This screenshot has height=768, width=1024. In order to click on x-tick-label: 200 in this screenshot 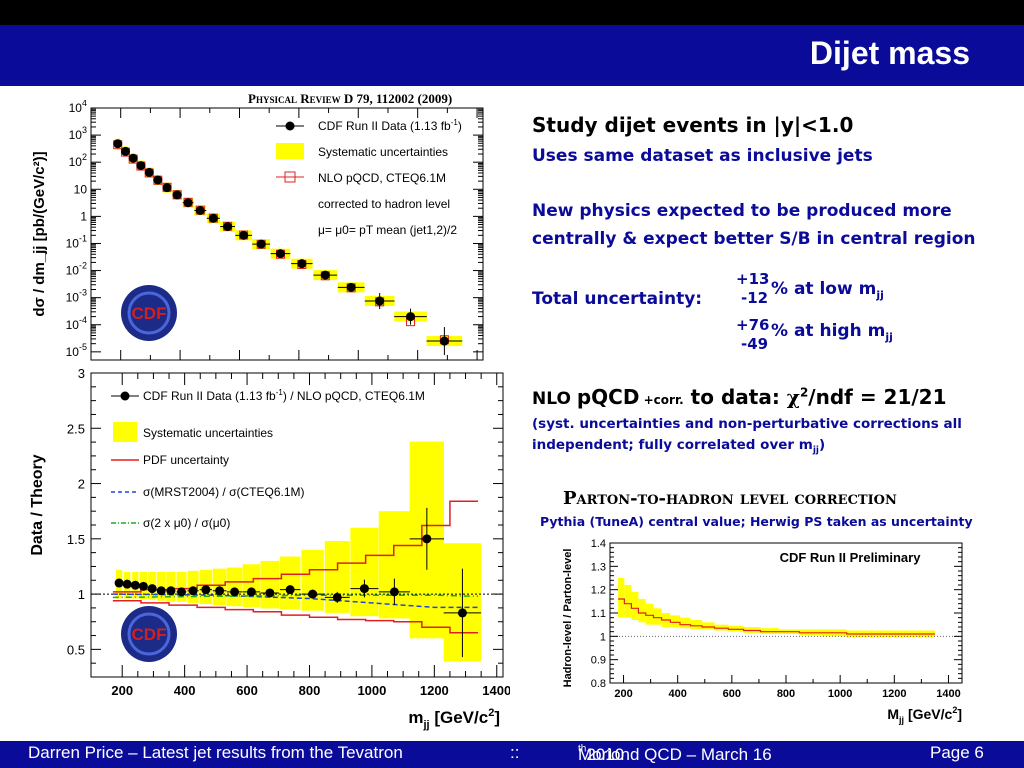, I will do `click(623, 694)`.